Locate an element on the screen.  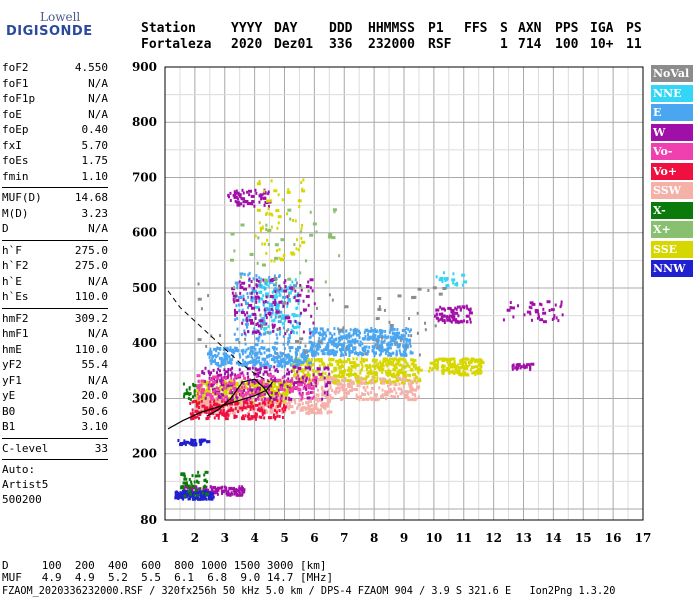
chart-curves is located at coordinates (220, 360).